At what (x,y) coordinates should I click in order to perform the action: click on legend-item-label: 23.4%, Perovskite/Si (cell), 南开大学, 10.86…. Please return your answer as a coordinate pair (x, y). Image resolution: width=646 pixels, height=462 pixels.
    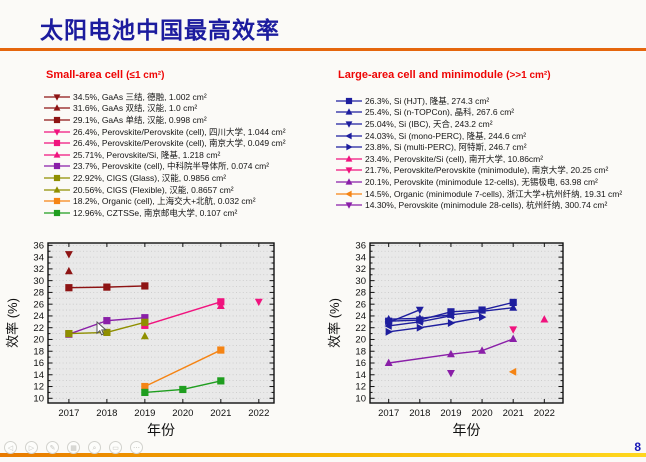
    Looking at the image, I should click on (454, 158).